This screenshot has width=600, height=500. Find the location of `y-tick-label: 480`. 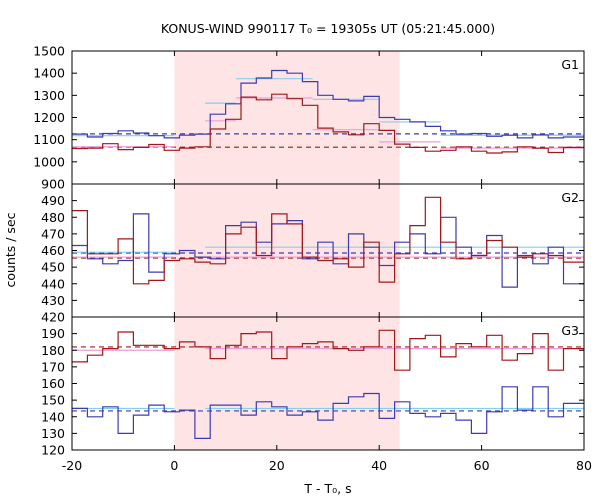

y-tick-label: 480 is located at coordinates (53, 217).